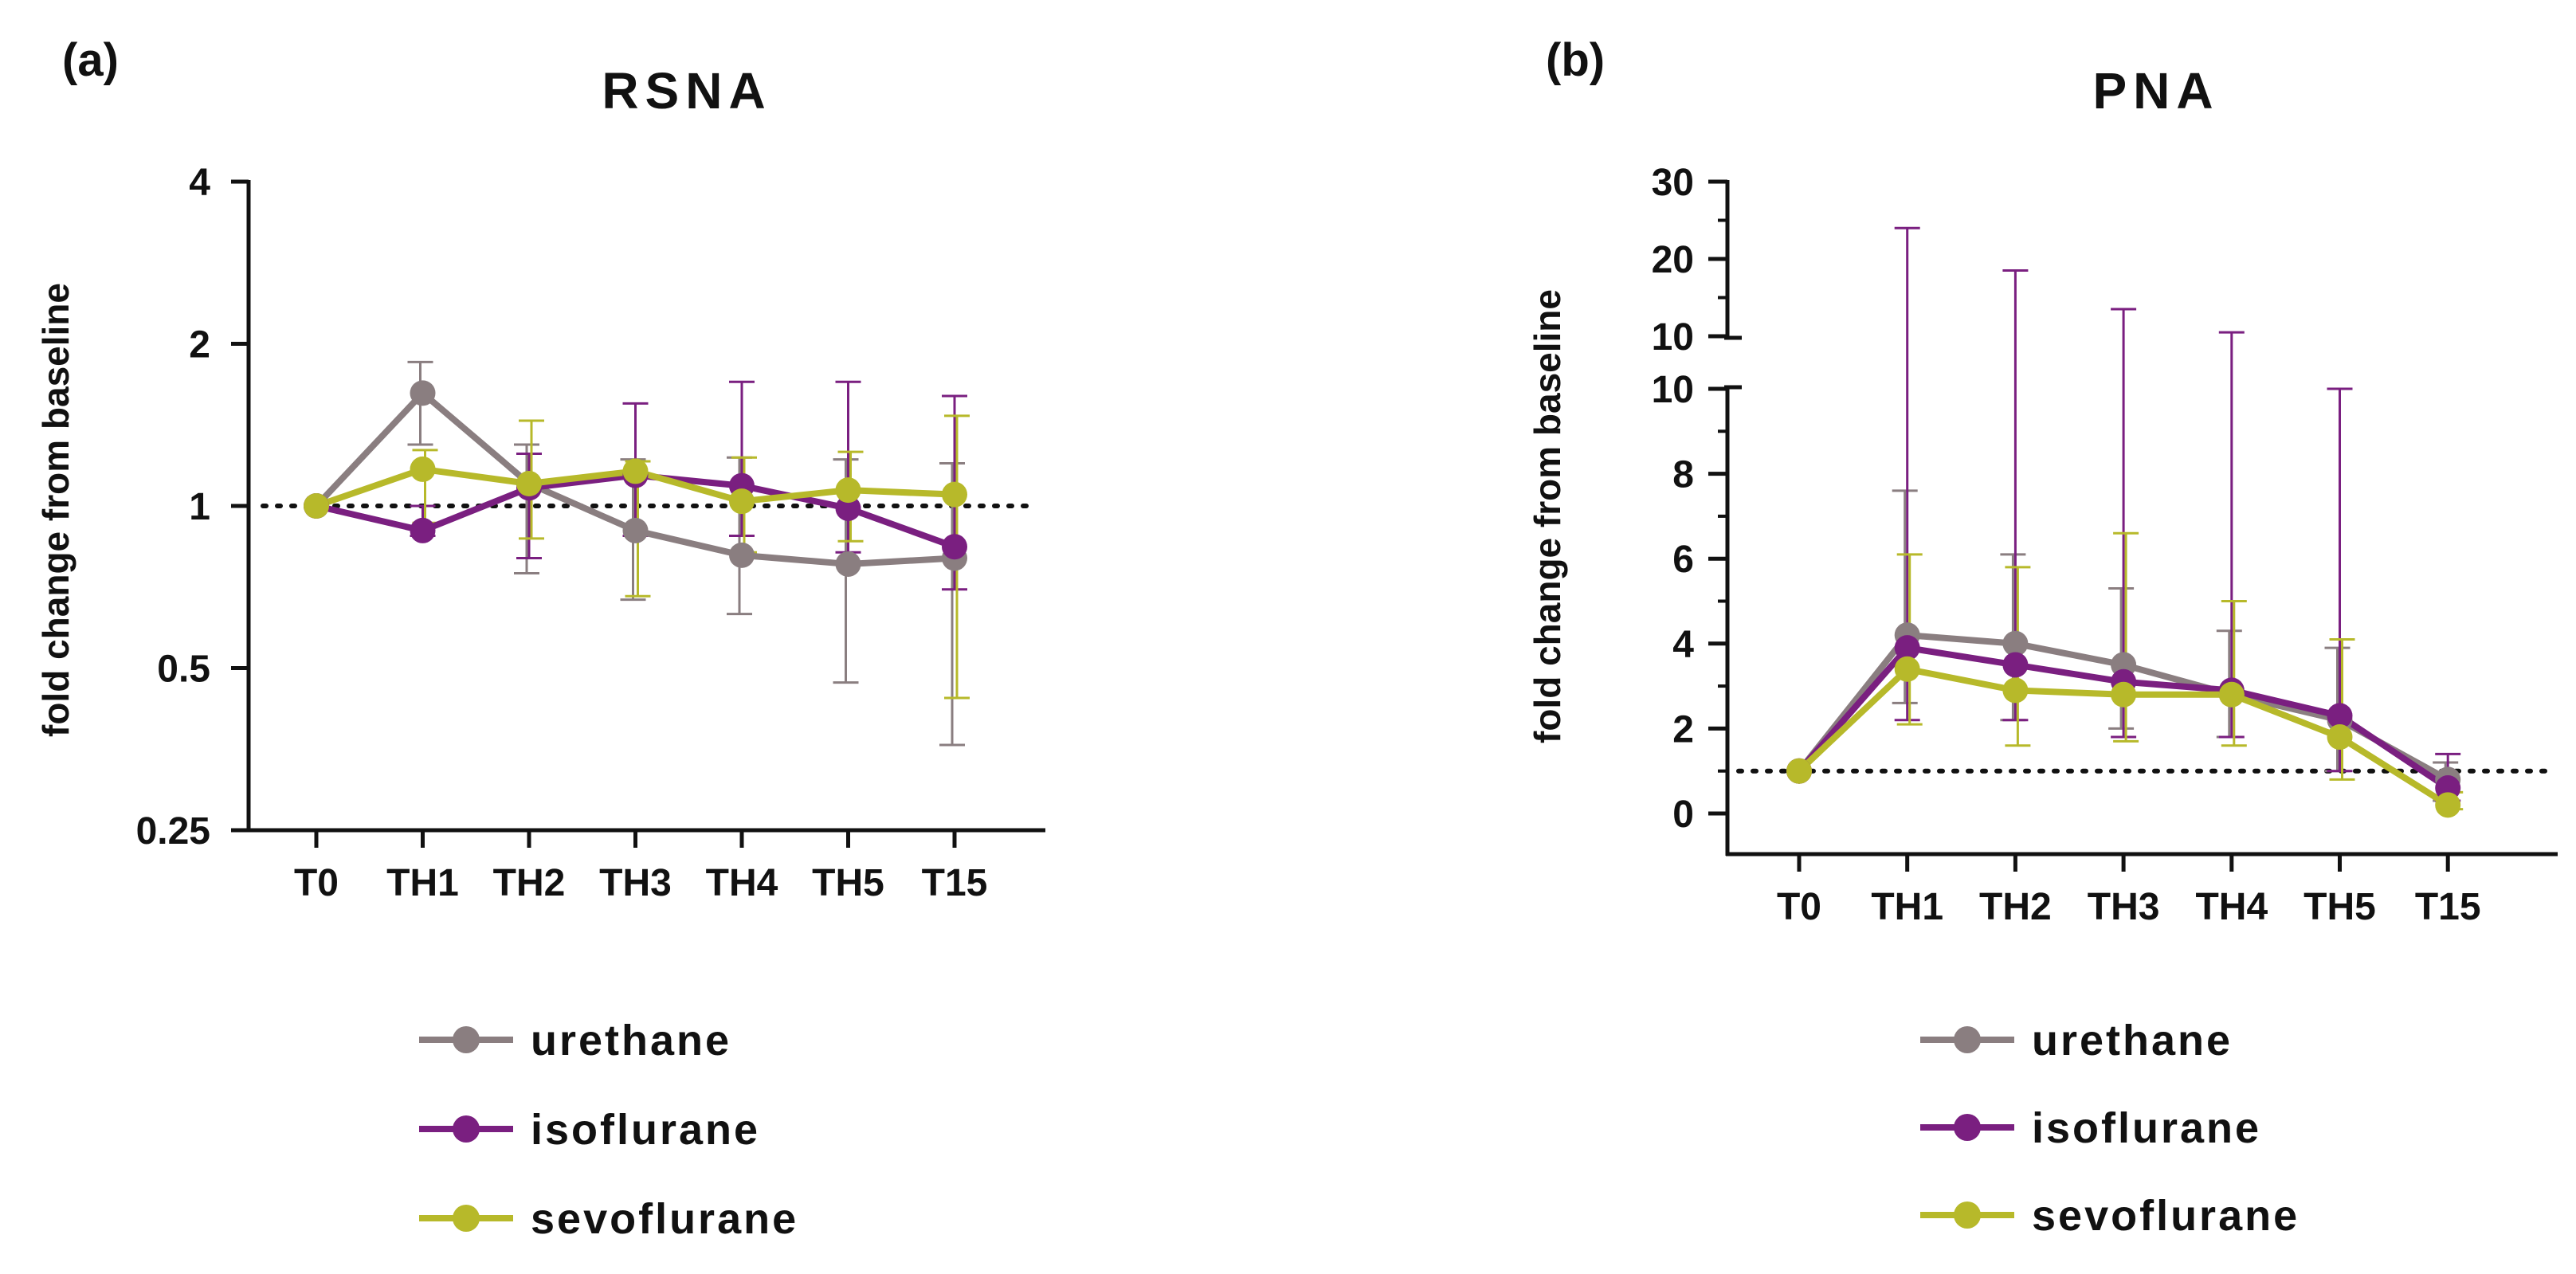 The width and height of the screenshot is (2576, 1274). I want to click on panel-b-ytick-label-10: 10, so click(1673, 390).